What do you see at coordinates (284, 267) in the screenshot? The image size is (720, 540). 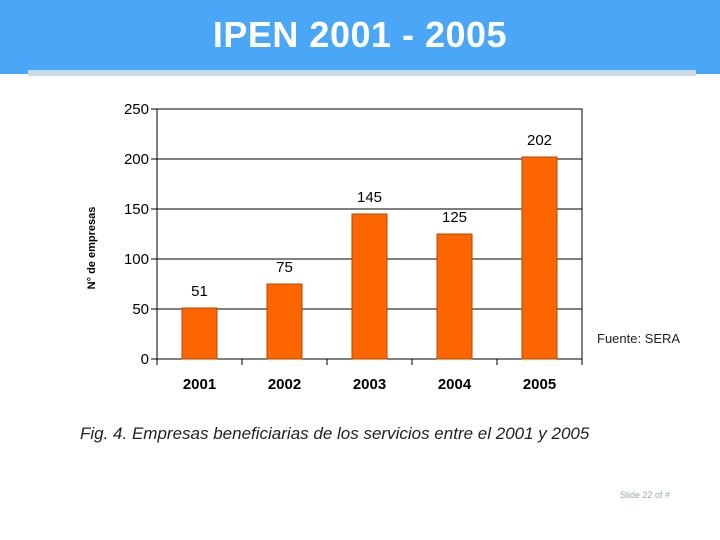 I see `data-label: 75` at bounding box center [284, 267].